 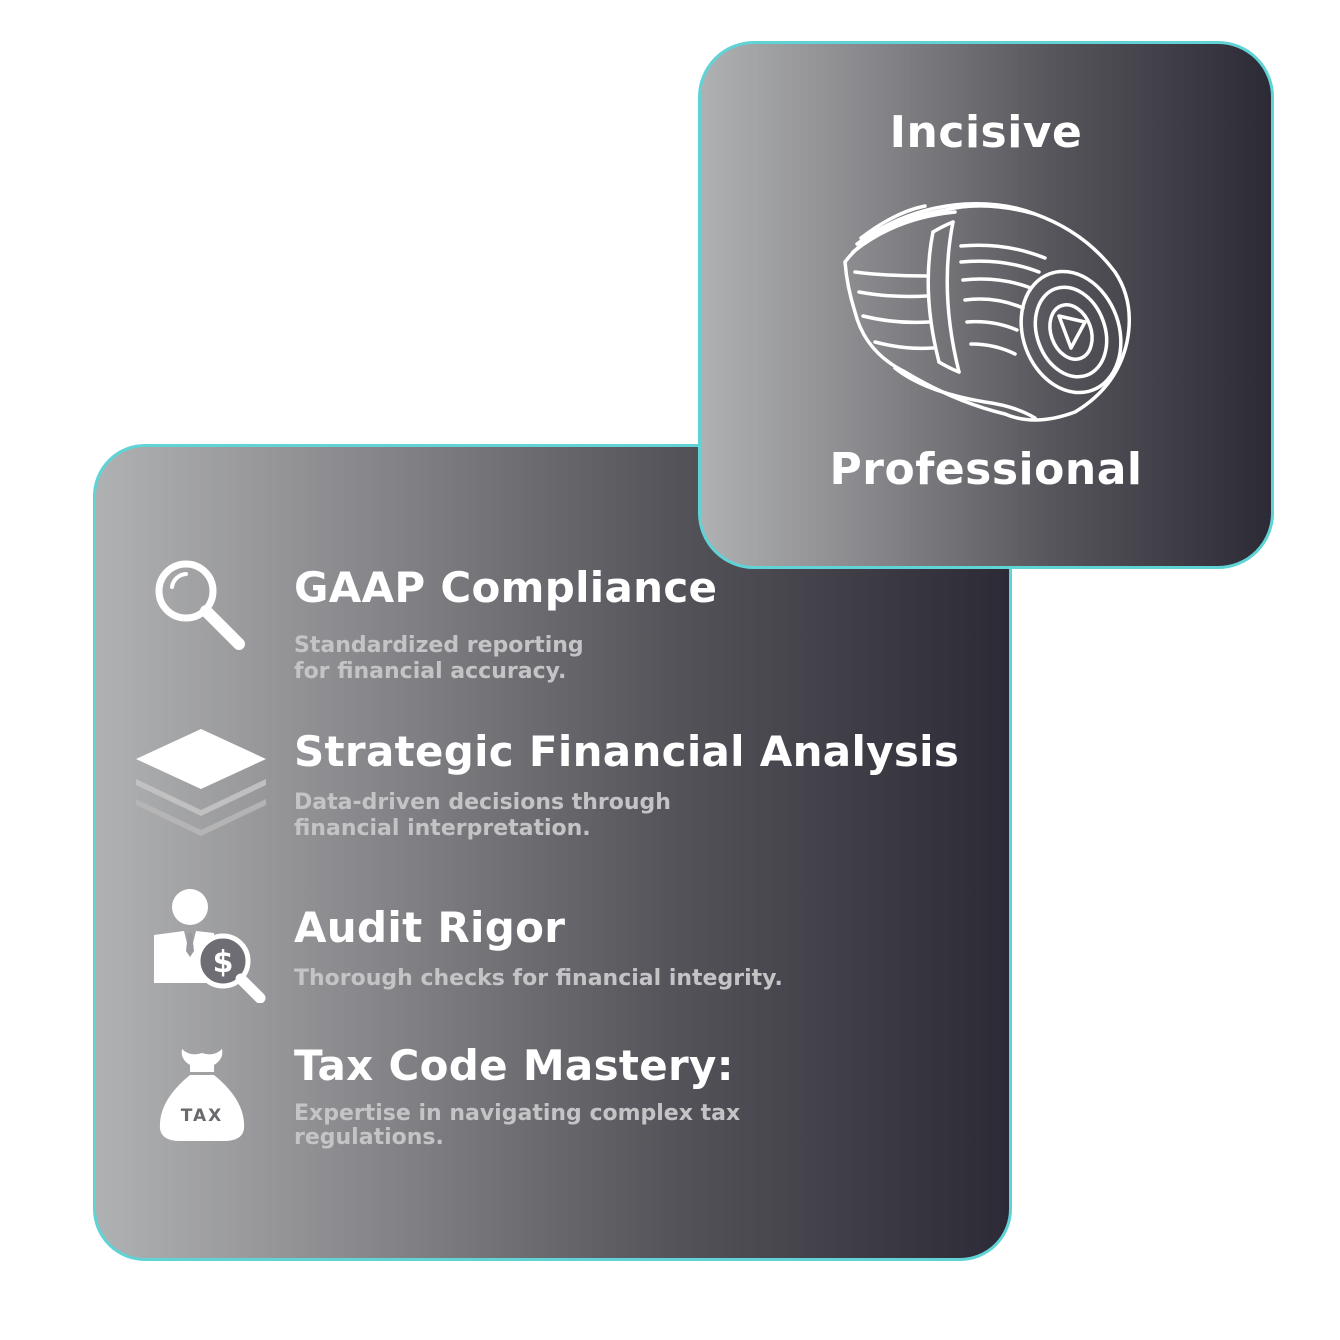 What do you see at coordinates (627, 751) in the screenshot?
I see `feature-title: Strategic Financial Analysis` at bounding box center [627, 751].